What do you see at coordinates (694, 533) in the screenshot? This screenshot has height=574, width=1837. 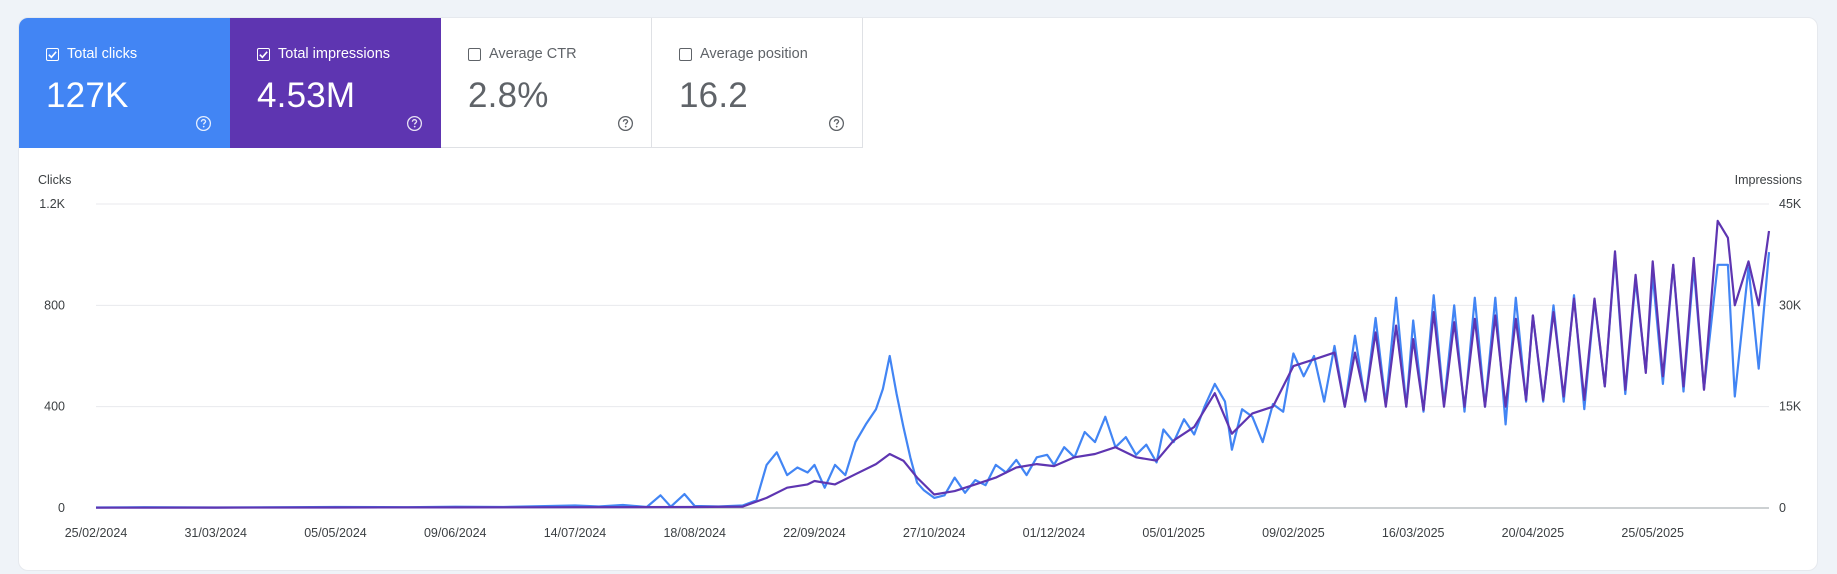 I see `x-tick-label: 18/08/2024` at bounding box center [694, 533].